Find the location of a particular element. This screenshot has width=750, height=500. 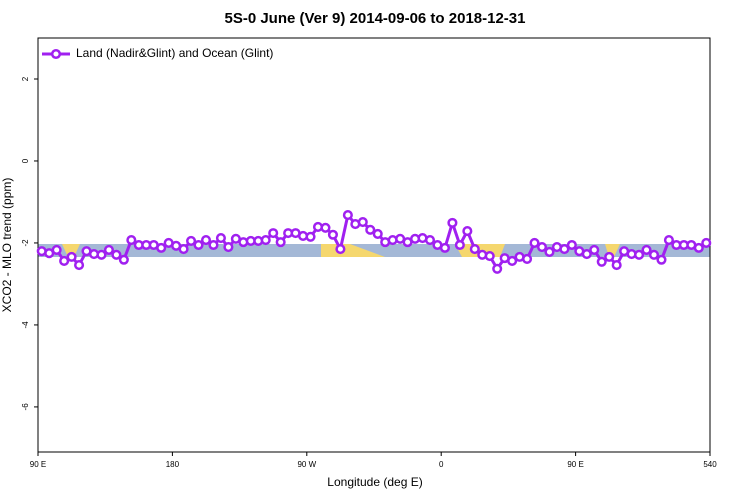

x-tick-label: 180 is located at coordinates (173, 464).